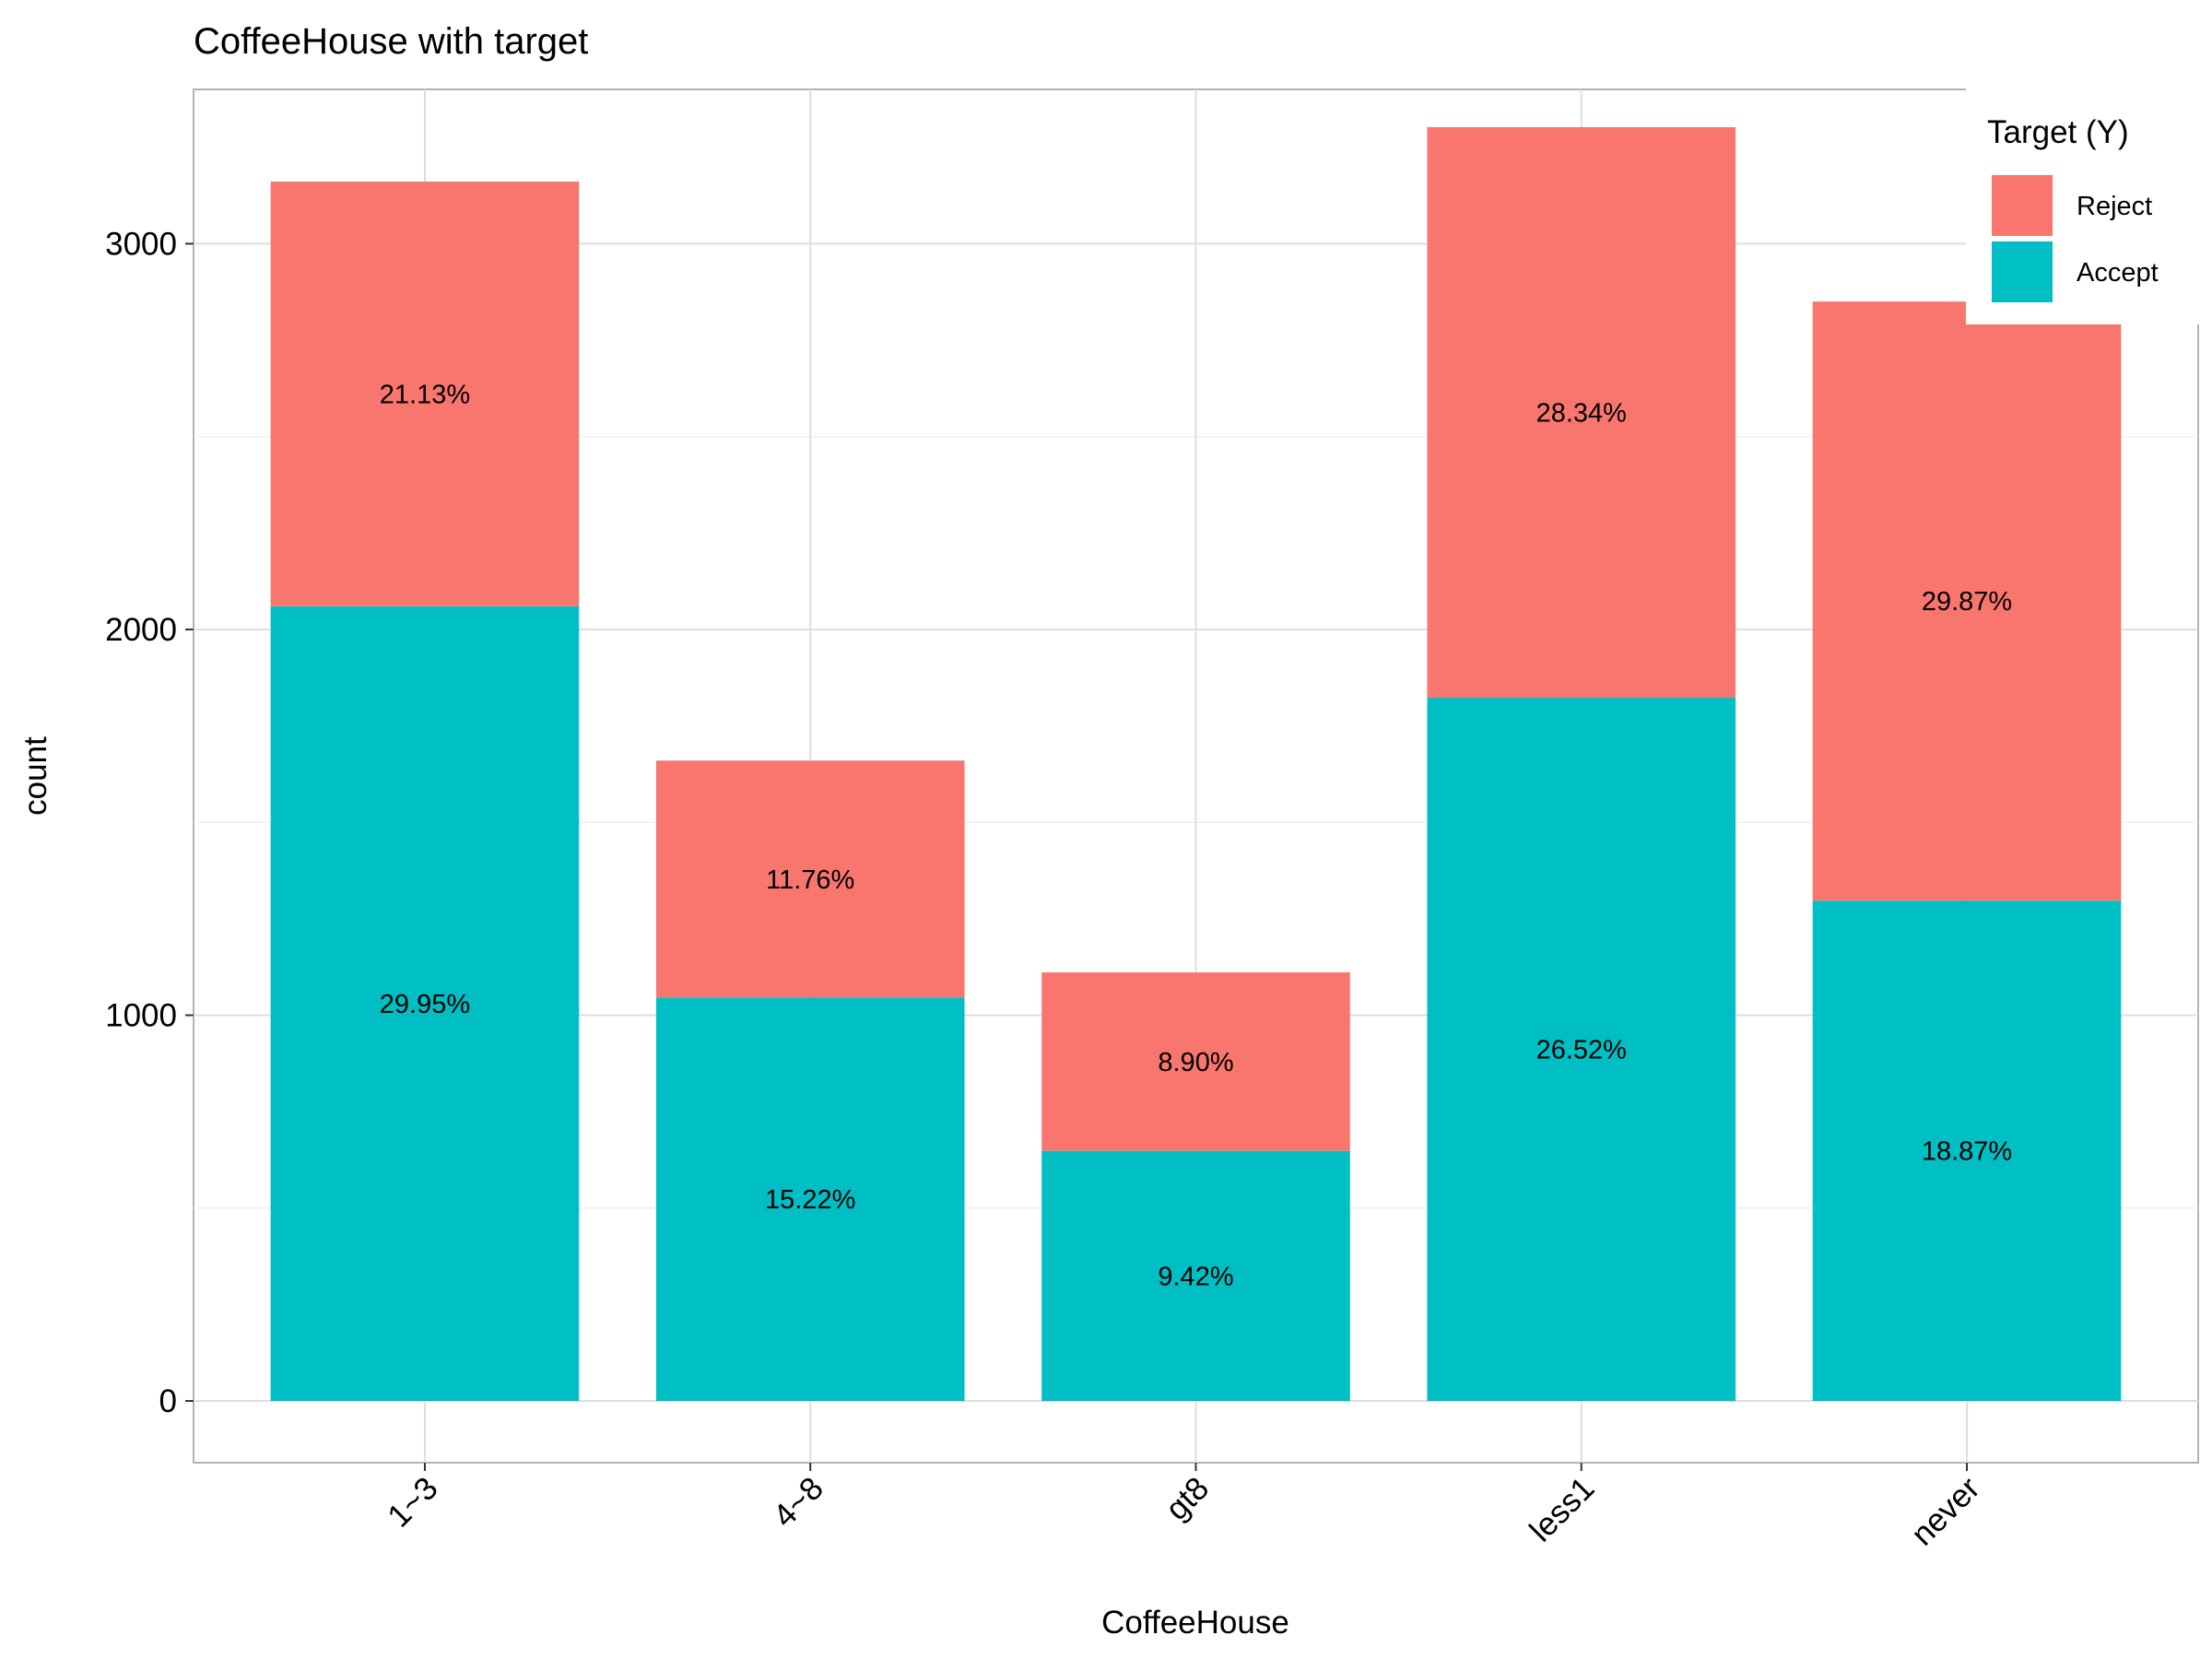 This screenshot has width=2212, height=1659. Describe the element at coordinates (2118, 273) in the screenshot. I see `legend-label-accept: Accept` at that location.